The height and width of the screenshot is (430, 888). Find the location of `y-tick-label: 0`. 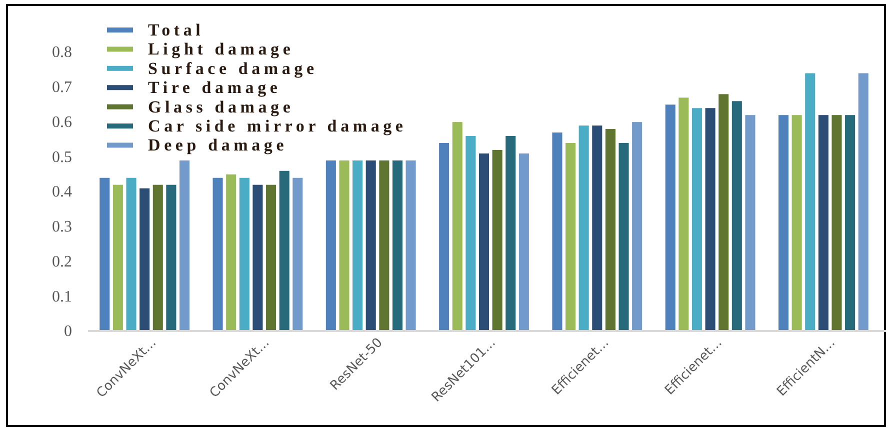

y-tick-label: 0 is located at coordinates (68, 331).